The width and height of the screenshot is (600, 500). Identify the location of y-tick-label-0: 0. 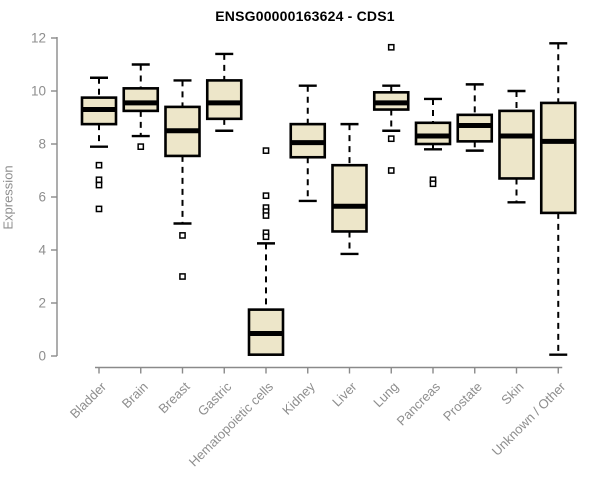
(42, 356).